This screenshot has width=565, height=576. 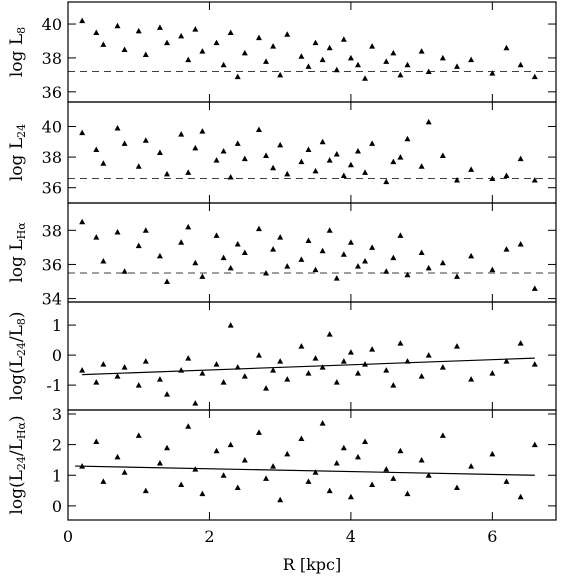 I want to click on y-tick-label: 1, so click(x=57, y=325).